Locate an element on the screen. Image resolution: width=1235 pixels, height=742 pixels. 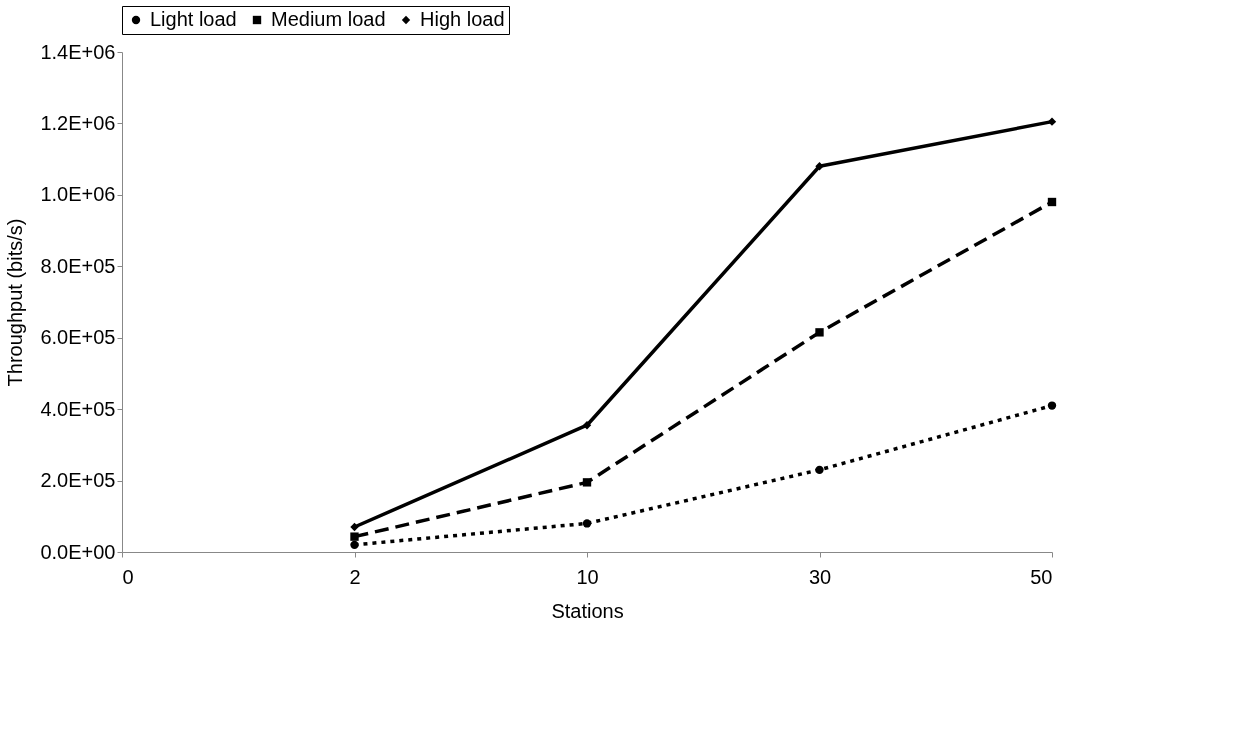
y-tick-label: 0.0E+00 is located at coordinates (78, 551).